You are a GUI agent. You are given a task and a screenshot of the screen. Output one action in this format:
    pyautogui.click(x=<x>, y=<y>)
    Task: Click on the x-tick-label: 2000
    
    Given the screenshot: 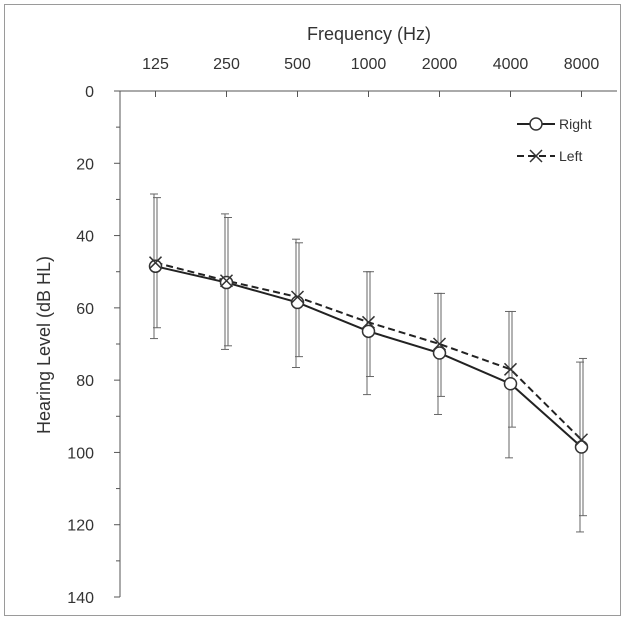 What is the action you would take?
    pyautogui.click(x=440, y=64)
    